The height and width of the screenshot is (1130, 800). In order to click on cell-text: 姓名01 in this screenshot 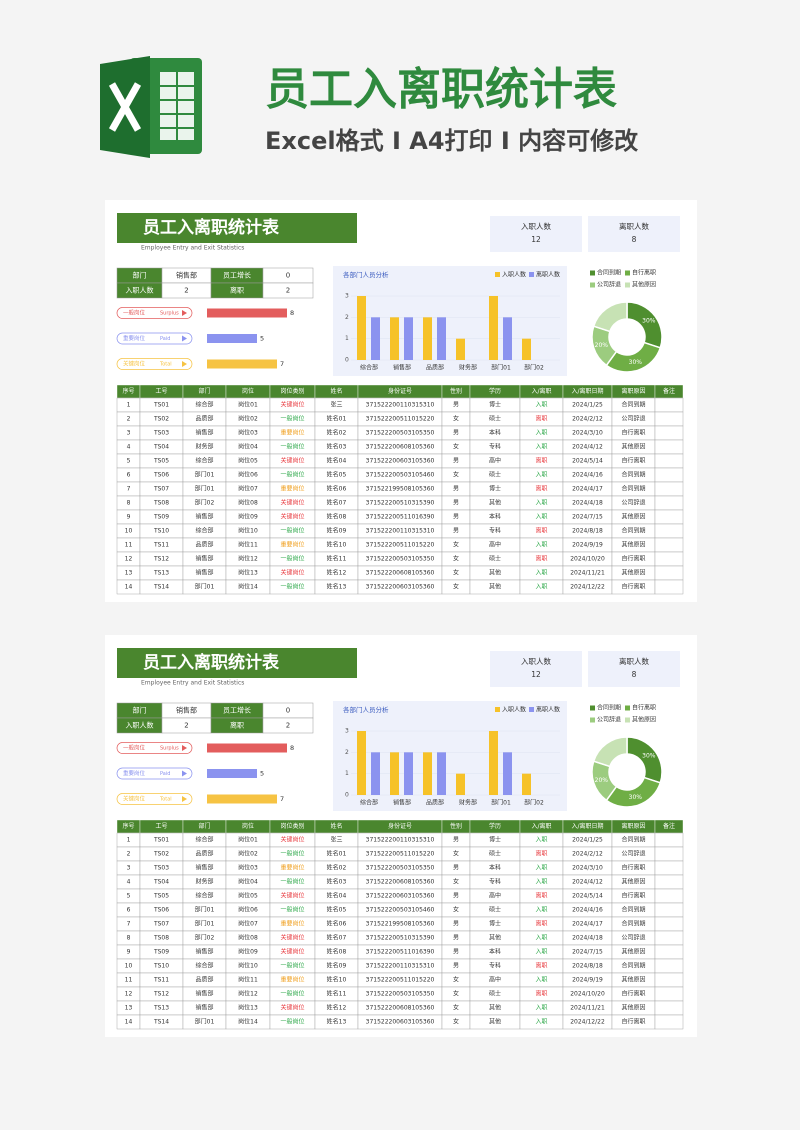, I will do `click(337, 419)`.